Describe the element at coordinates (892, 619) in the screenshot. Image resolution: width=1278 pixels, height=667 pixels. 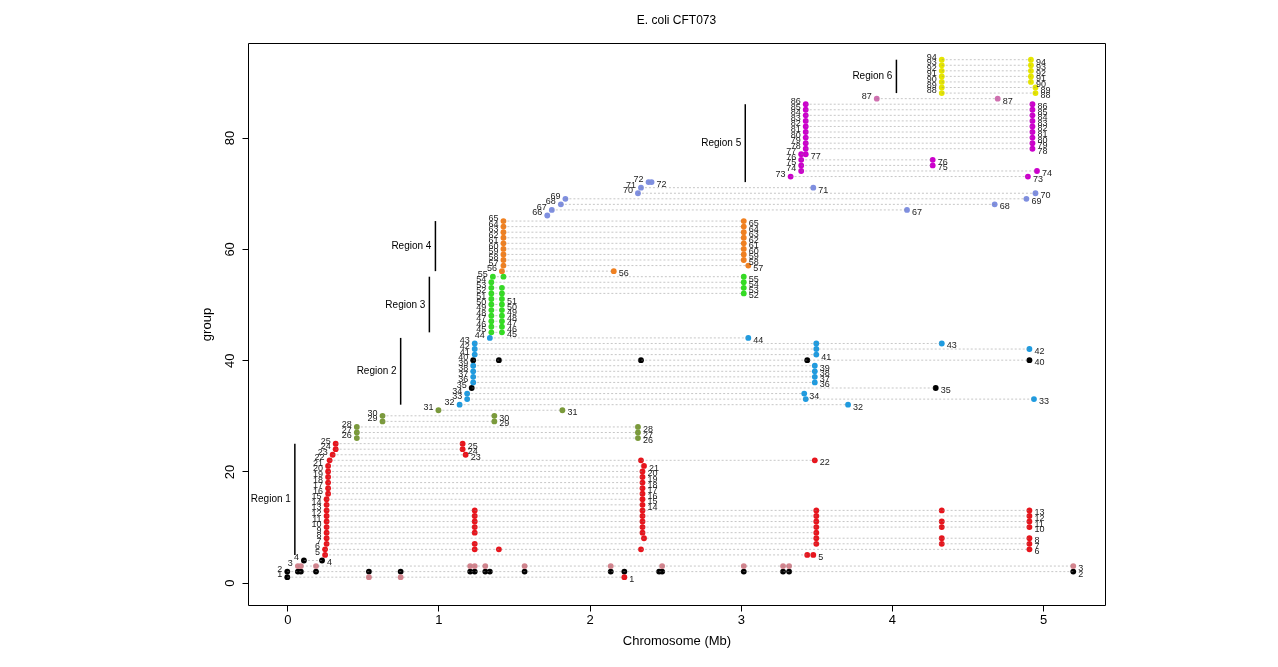
I see `x-tick-label: 4` at that location.